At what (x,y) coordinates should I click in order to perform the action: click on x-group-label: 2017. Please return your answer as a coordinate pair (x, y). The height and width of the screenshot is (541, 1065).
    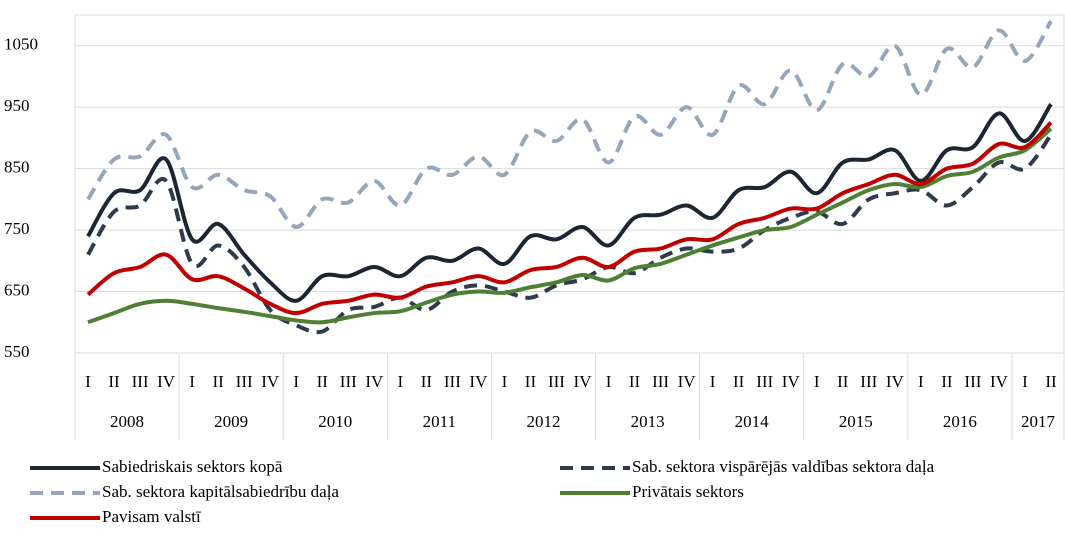
    Looking at the image, I should click on (1038, 421).